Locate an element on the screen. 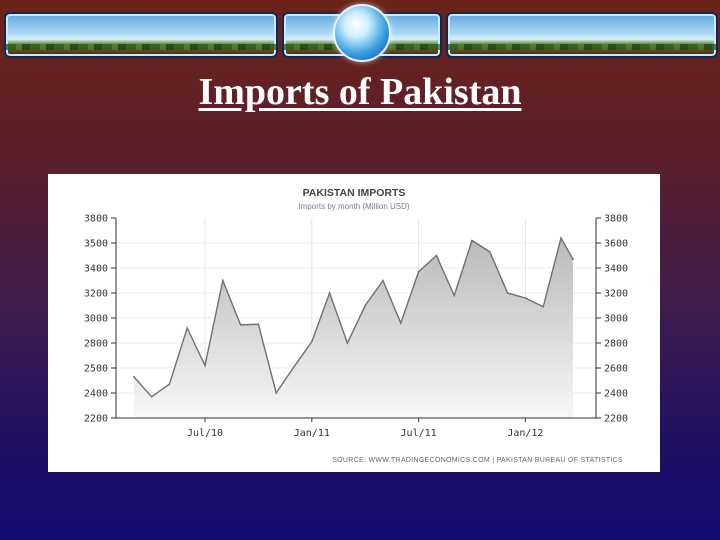  y-tick-label-right: 3600 is located at coordinates (616, 244).